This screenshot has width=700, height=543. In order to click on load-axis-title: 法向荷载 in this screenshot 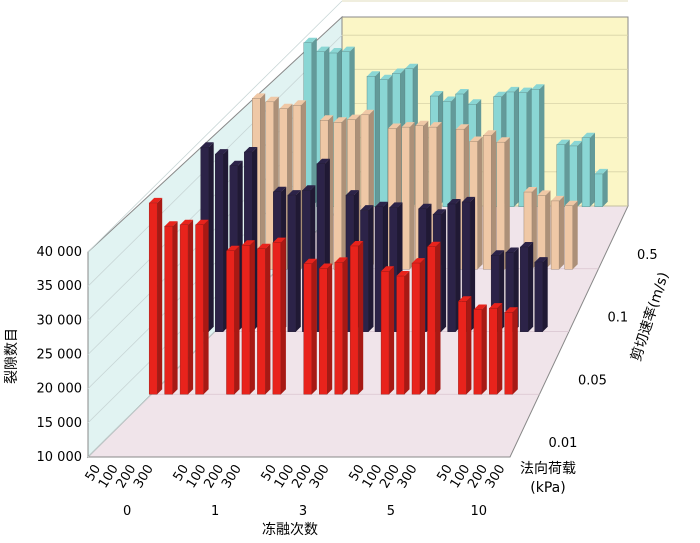, I will do `click(548, 469)`.